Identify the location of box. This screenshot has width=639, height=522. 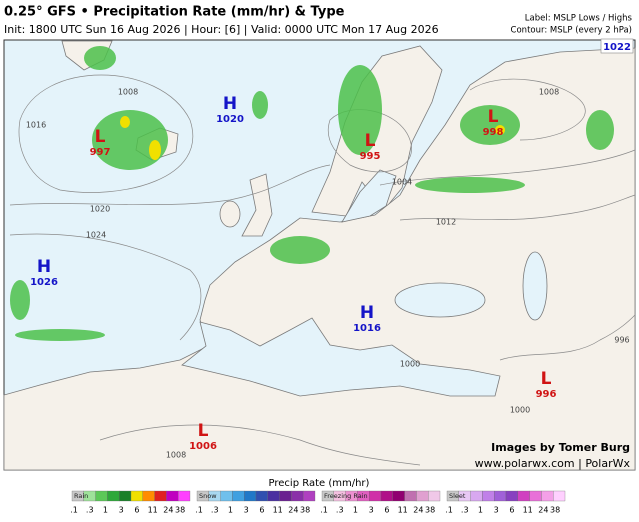
(617, 46).